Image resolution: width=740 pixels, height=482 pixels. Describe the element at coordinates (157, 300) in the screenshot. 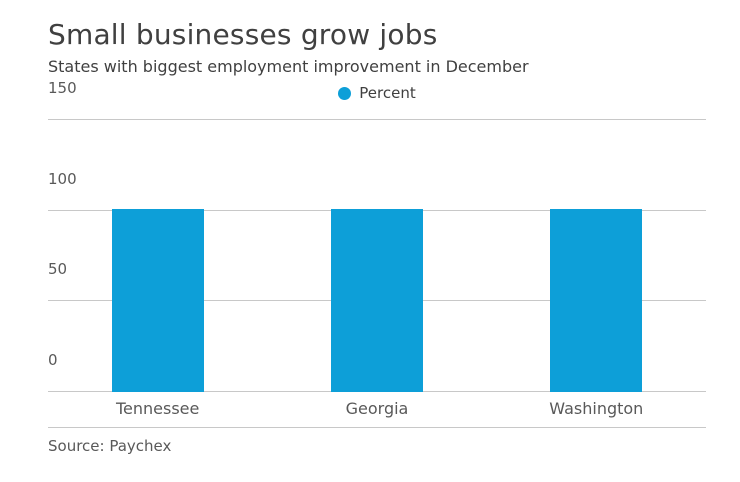

I see `bar-tennessee` at that location.